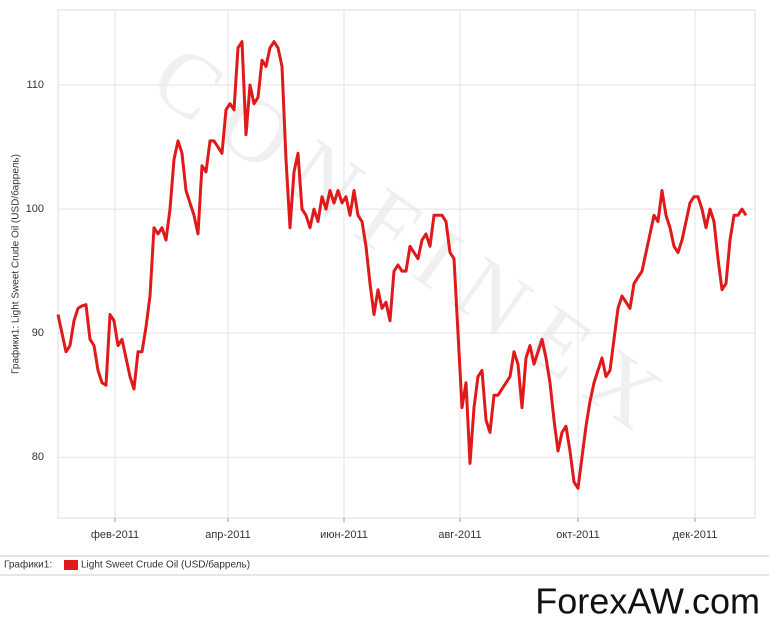 This screenshot has width=769, height=639. I want to click on x-tick-label: июн-2011, so click(344, 535).